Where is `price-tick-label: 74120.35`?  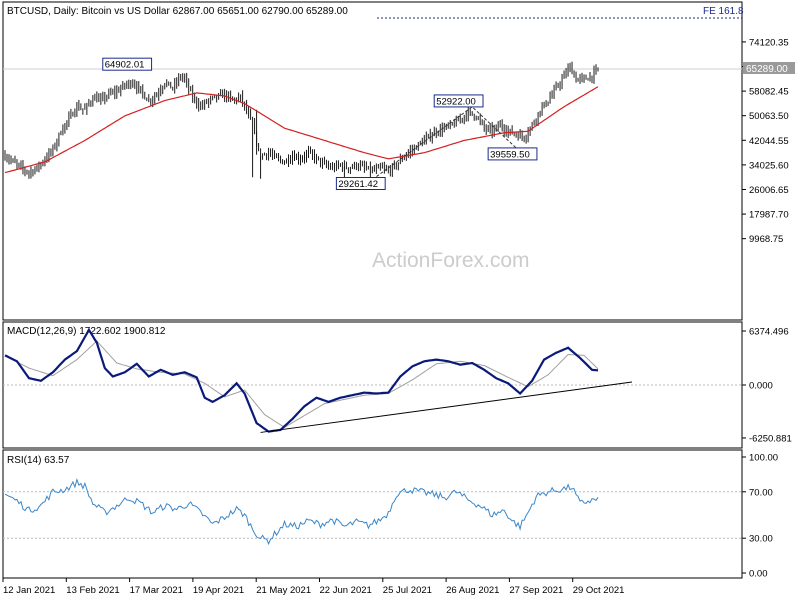
price-tick-label: 74120.35 is located at coordinates (769, 42).